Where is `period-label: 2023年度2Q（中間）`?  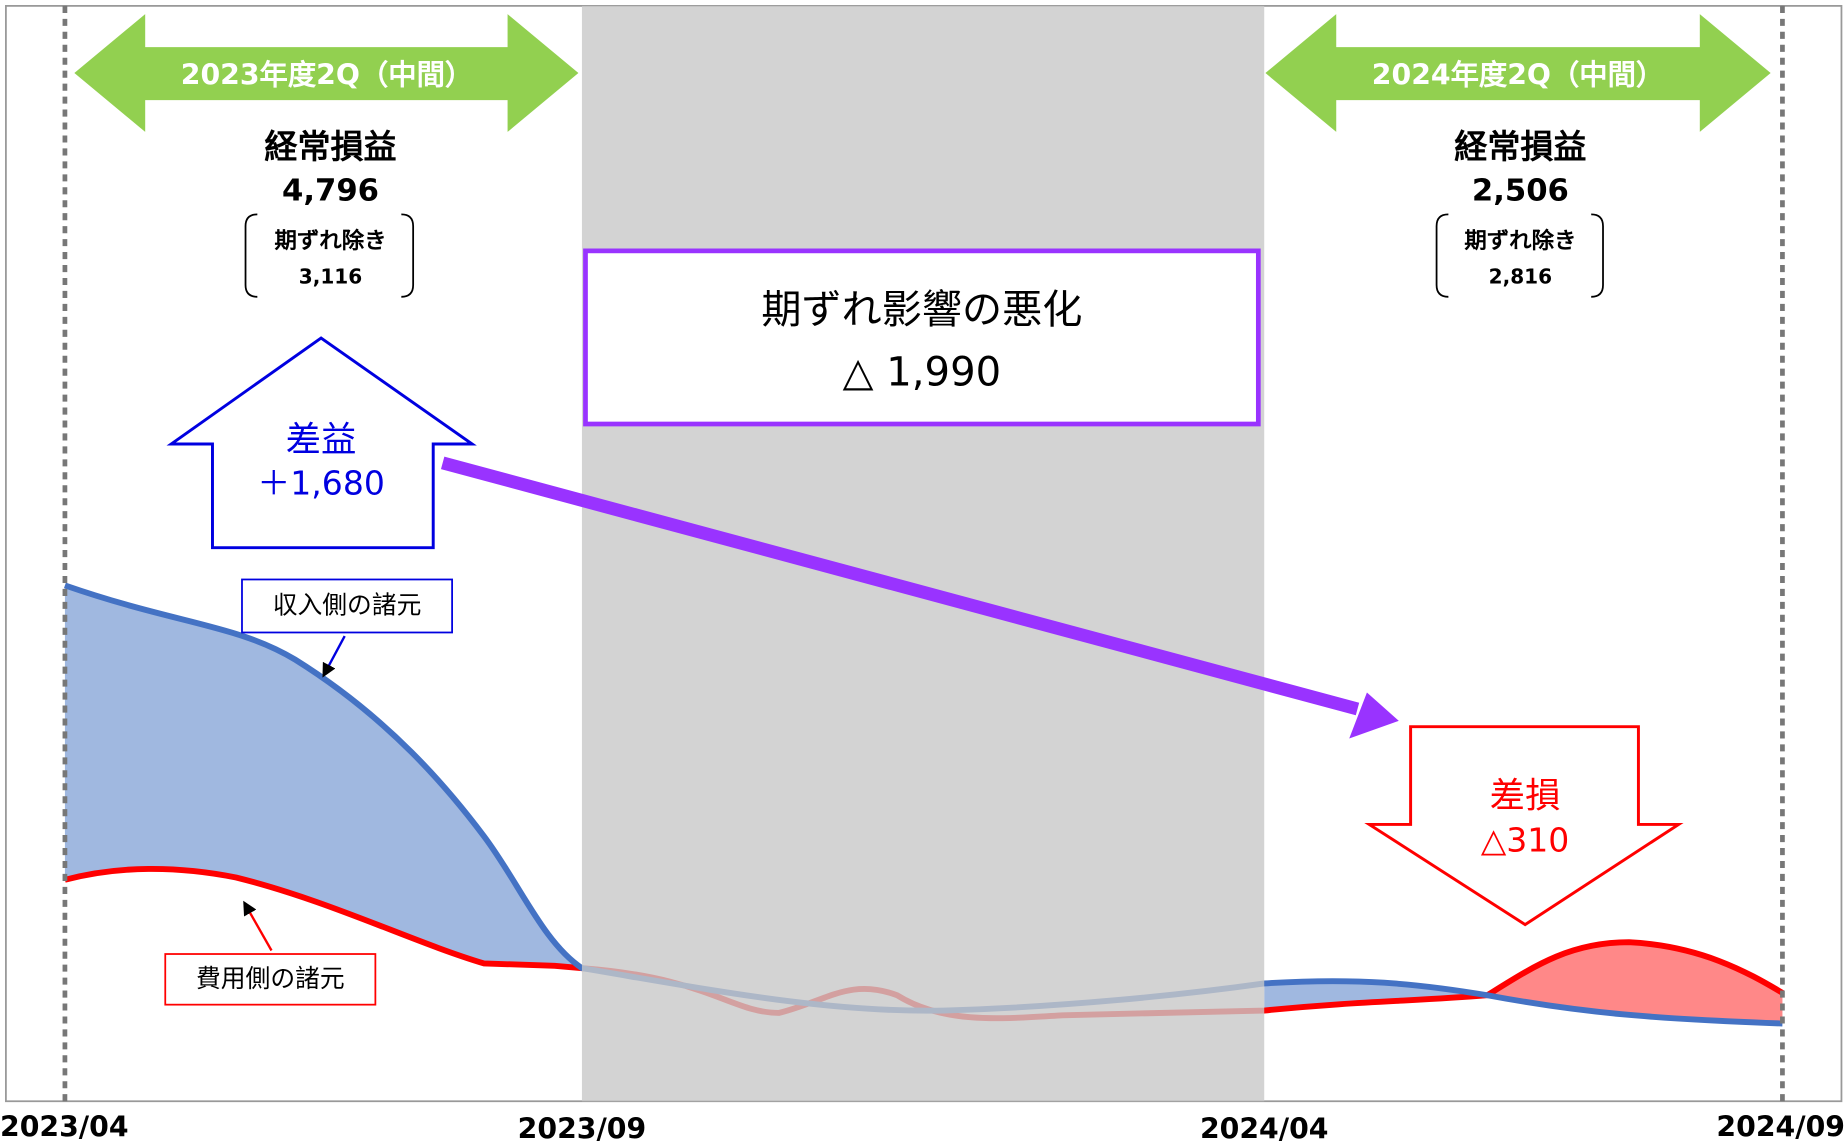 period-label: 2023年度2Q（中間） is located at coordinates (327, 75).